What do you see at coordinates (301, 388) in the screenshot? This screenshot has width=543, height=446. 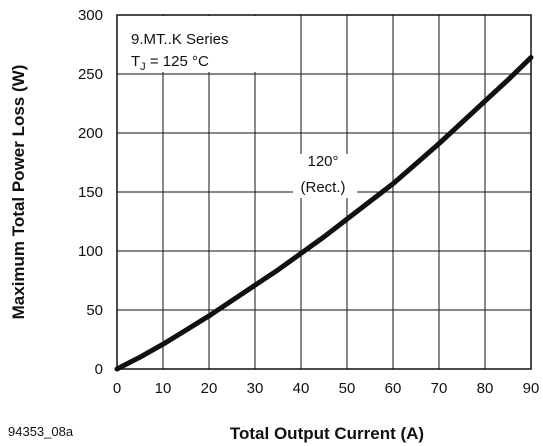 I see `x-tick-label: 40` at bounding box center [301, 388].